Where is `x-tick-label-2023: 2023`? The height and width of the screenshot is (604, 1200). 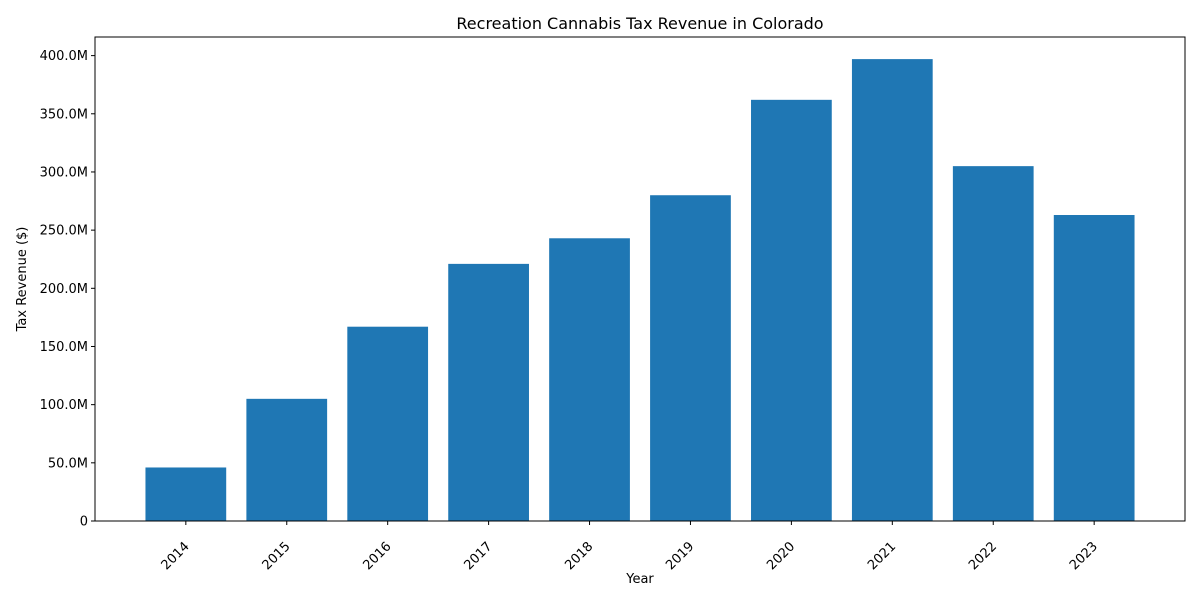 x-tick-label-2023: 2023 is located at coordinates (1084, 556).